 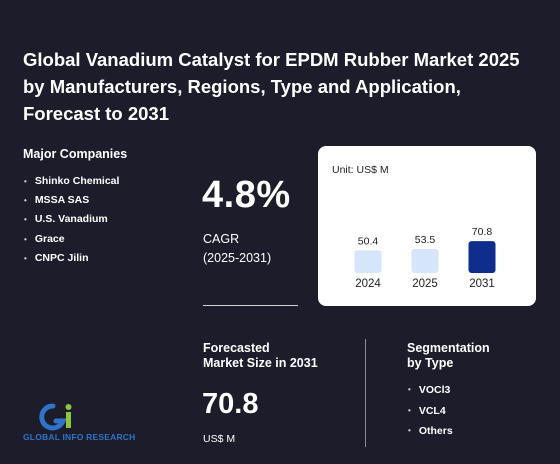 I want to click on segmentation-list: • VOCl3 • VCL4 • Others, so click(x=430, y=411).